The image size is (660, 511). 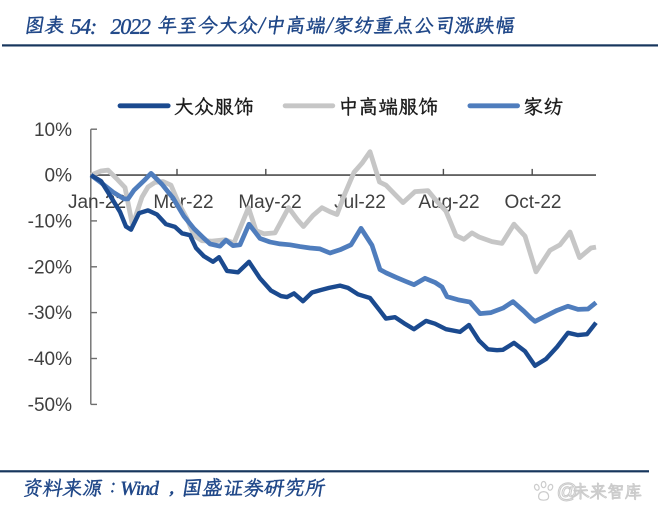 I want to click on svg-text: -40%, so click(x=50, y=359).